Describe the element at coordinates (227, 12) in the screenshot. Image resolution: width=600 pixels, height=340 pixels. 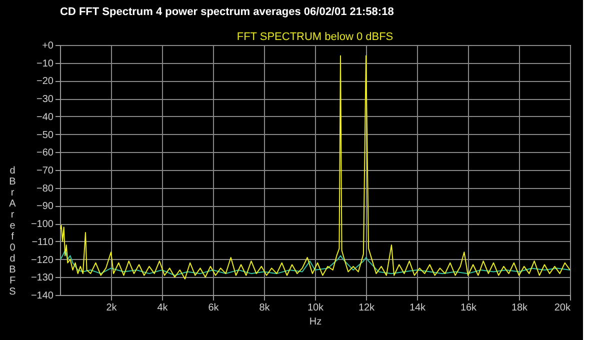
I see `chart-title: CD FFT Spectrum 4 power spectrum averages 06/02/01 21:58:18` at that location.